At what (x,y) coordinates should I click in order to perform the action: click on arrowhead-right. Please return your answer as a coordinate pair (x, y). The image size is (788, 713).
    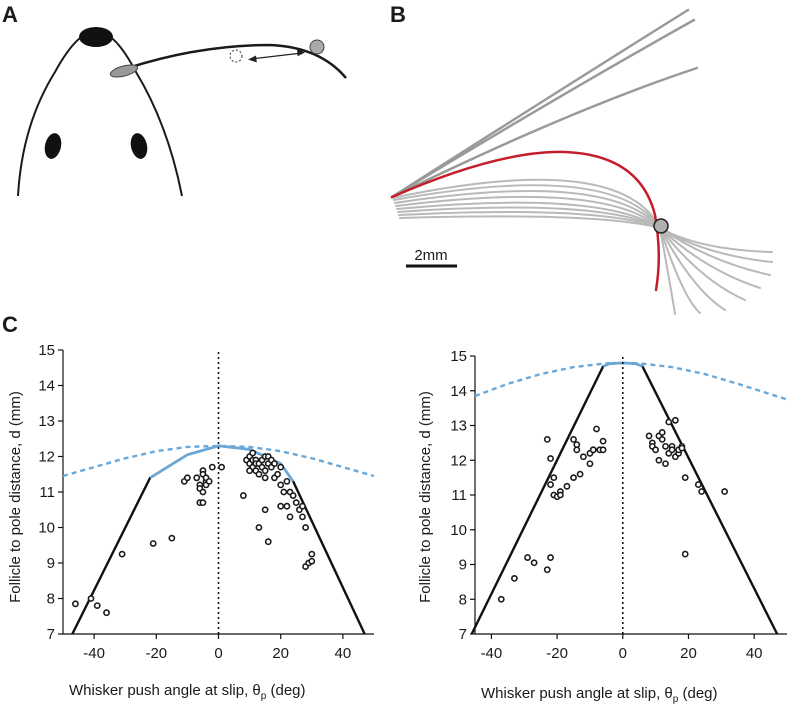
    Looking at the image, I should click on (301, 53).